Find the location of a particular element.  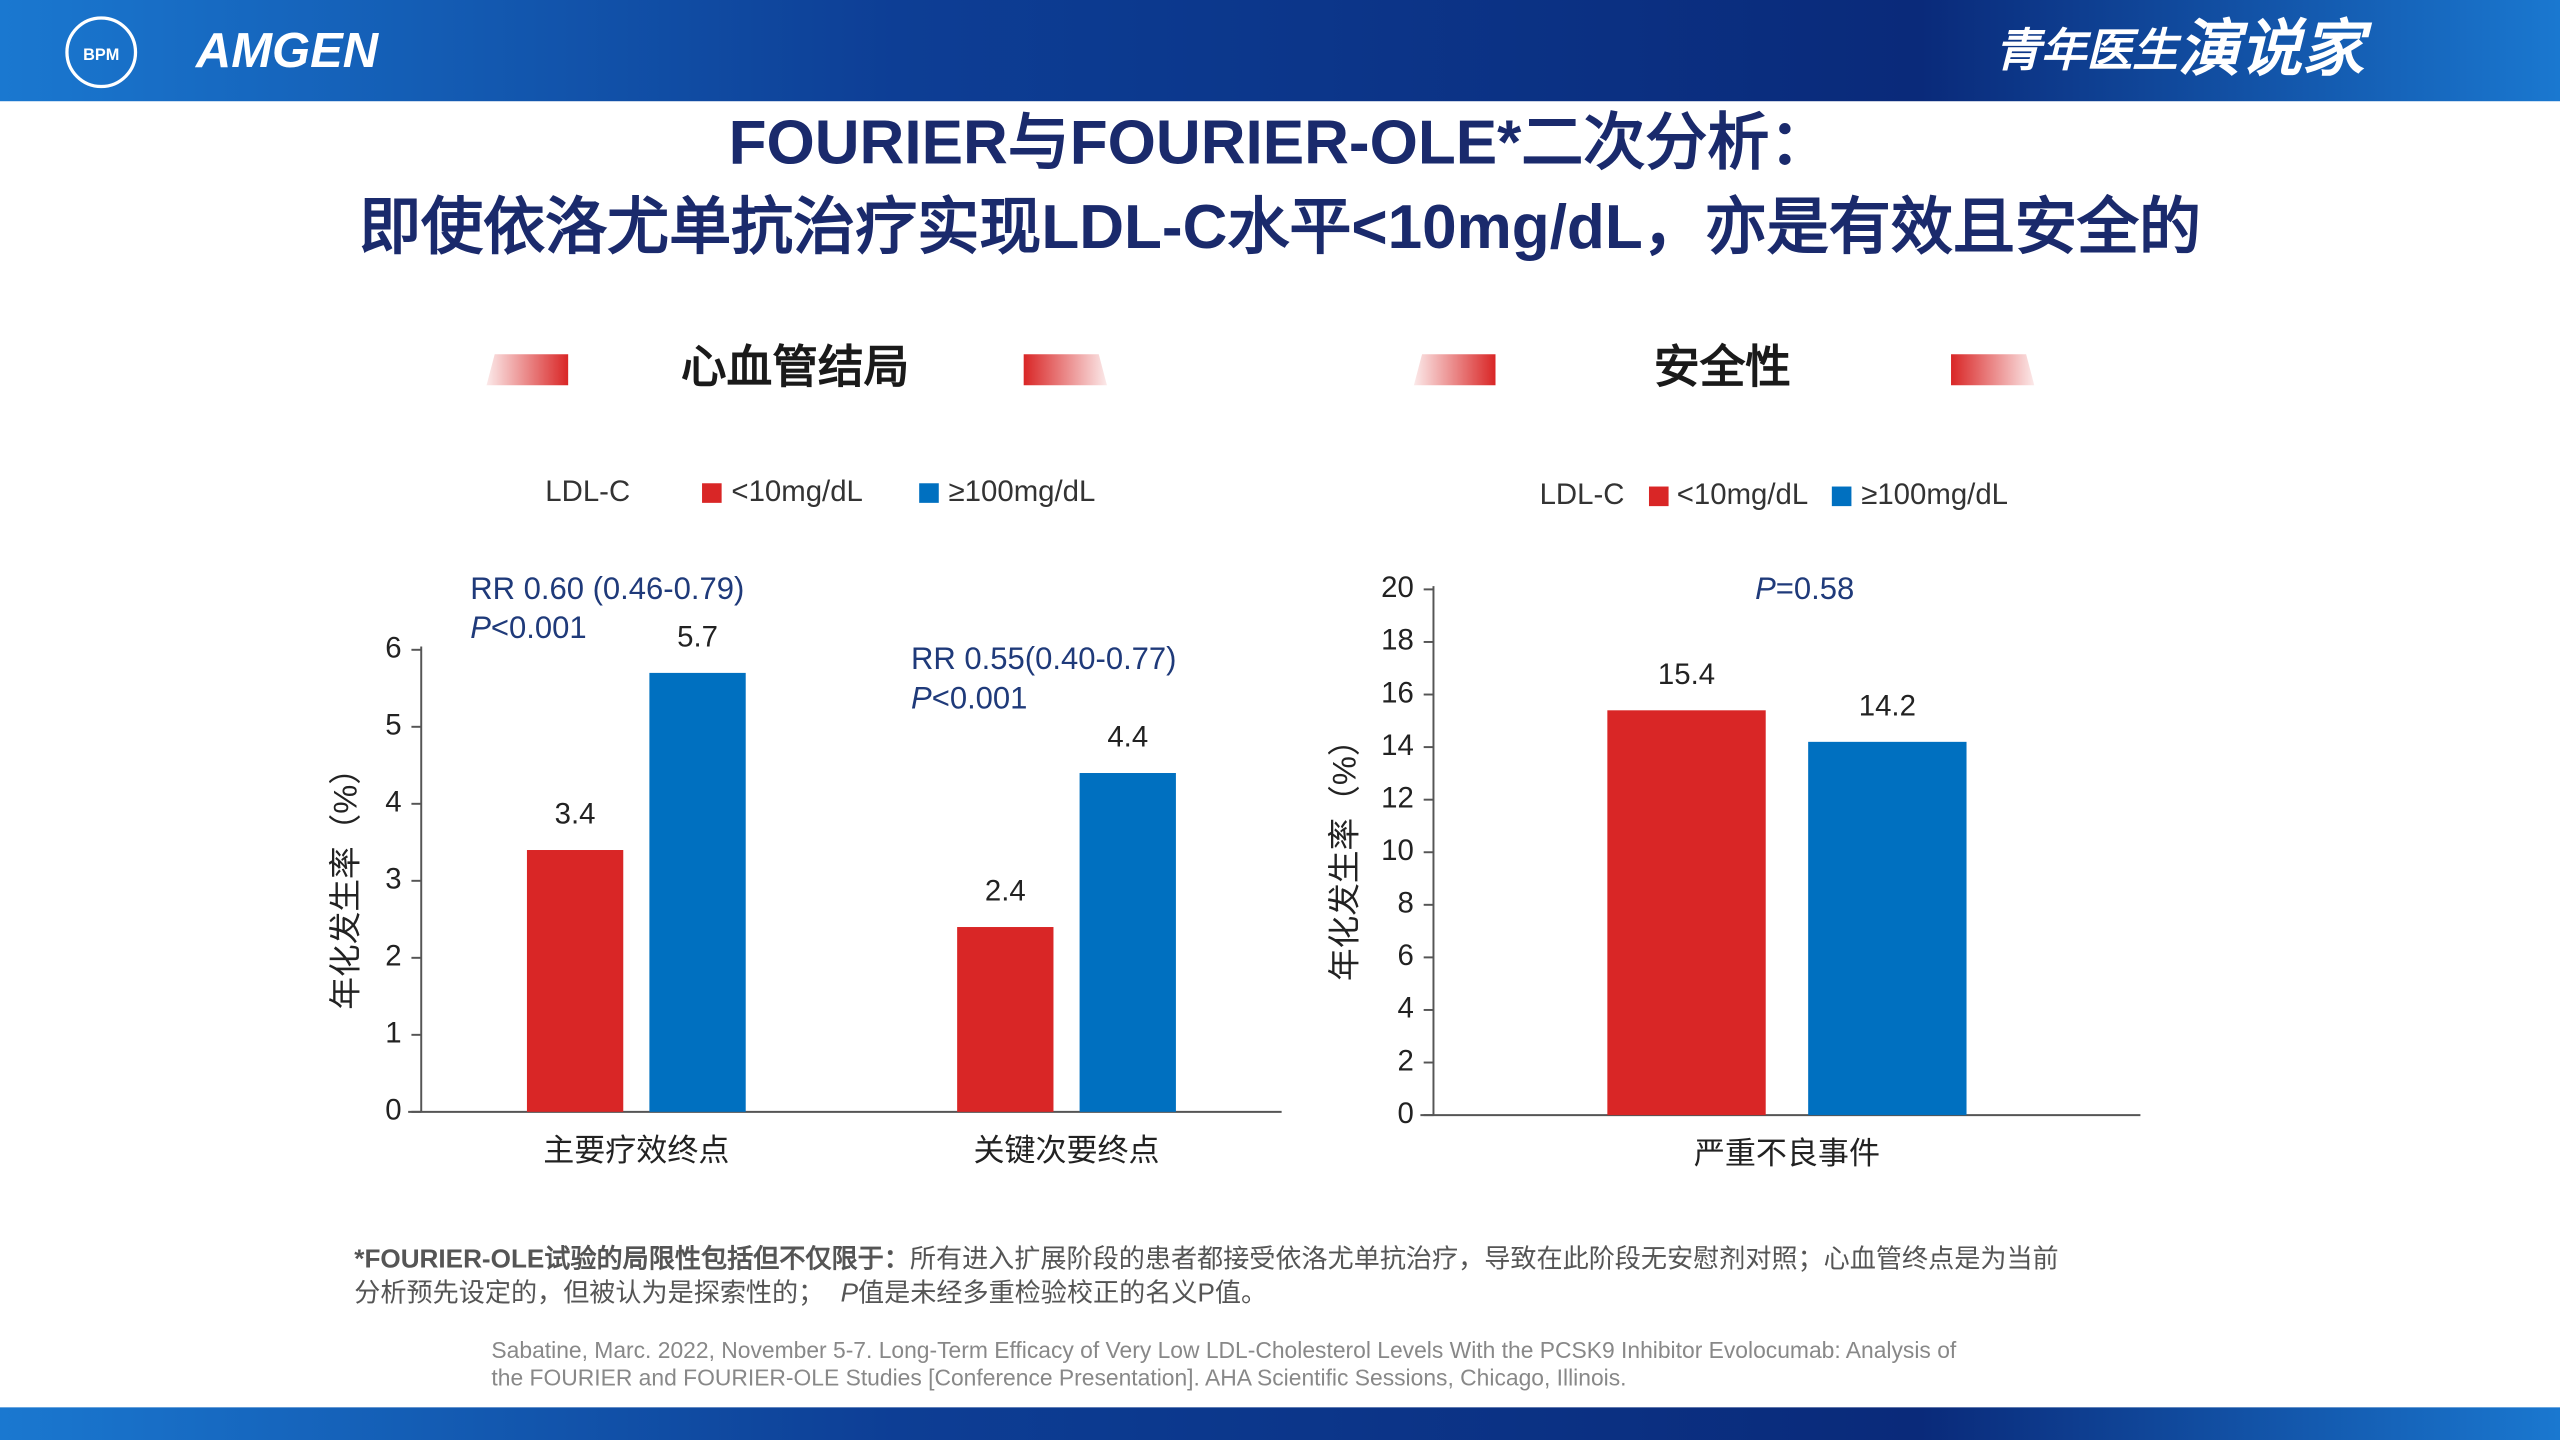

y-tick-label: 16 is located at coordinates (1397, 692).